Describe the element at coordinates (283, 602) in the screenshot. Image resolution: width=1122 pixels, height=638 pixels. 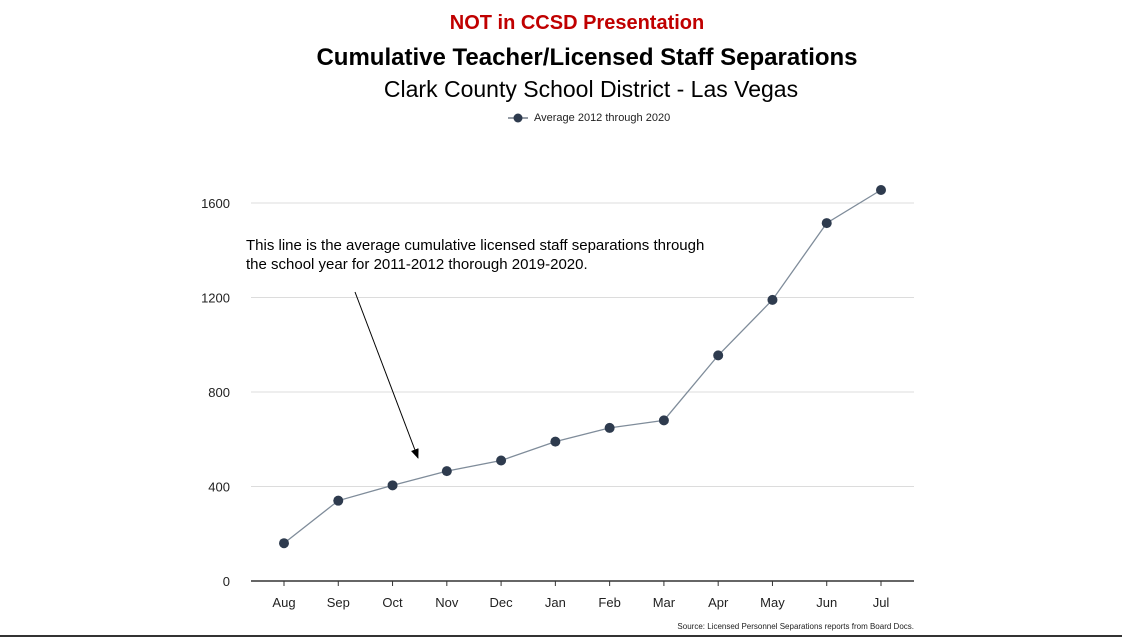
I see `x-tick-label: Aug` at that location.